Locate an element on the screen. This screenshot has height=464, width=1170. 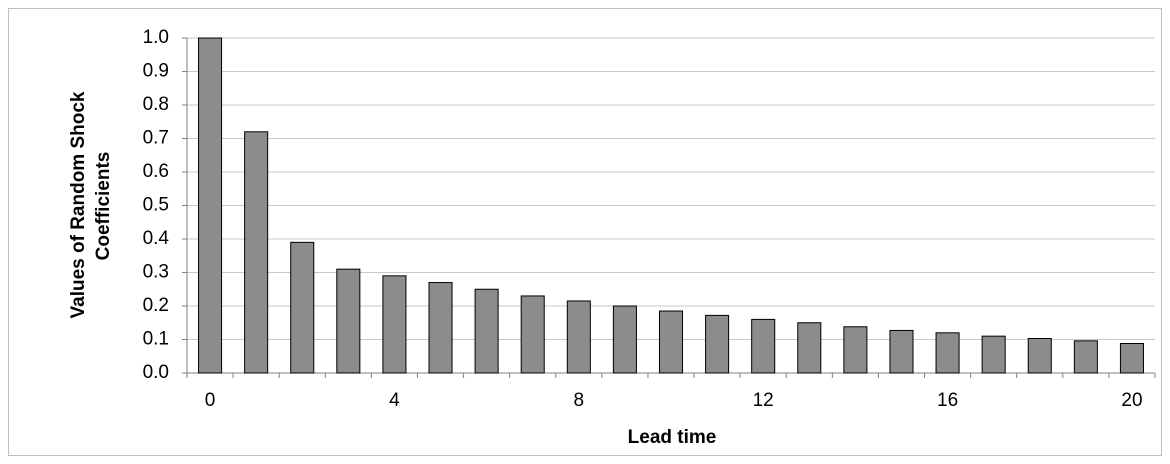
x-axis-label: Lead time is located at coordinates (672, 437).